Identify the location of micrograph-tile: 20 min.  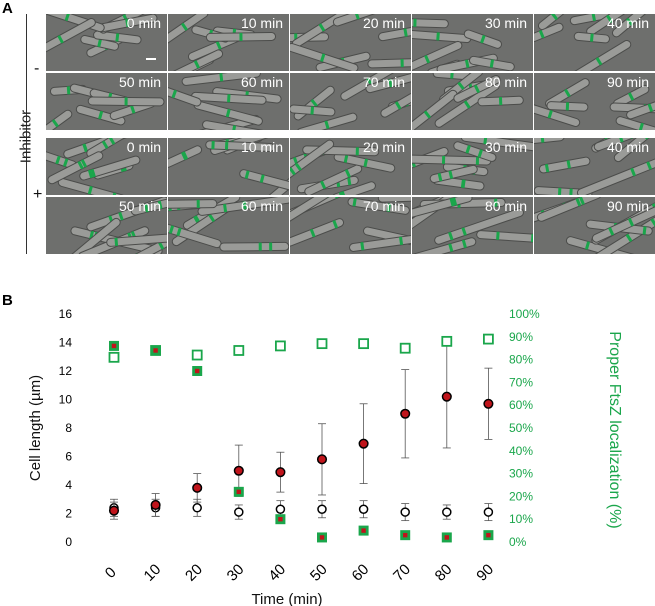
(350, 166).